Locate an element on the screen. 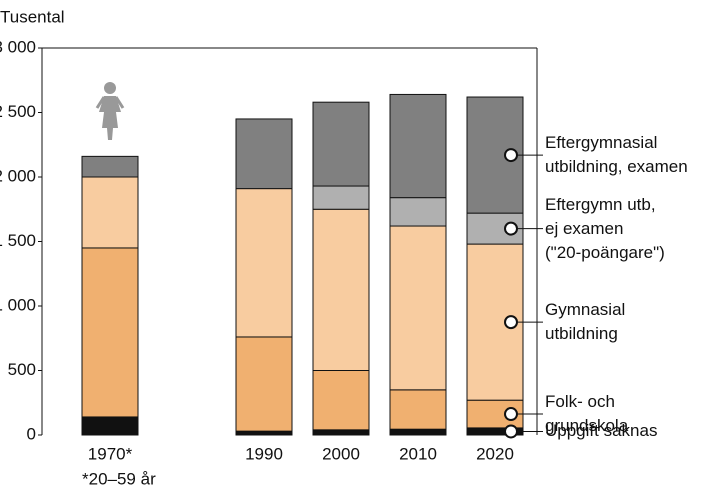 This screenshot has height=492, width=707. y-tick-label: 1 000 is located at coordinates (18, 304).